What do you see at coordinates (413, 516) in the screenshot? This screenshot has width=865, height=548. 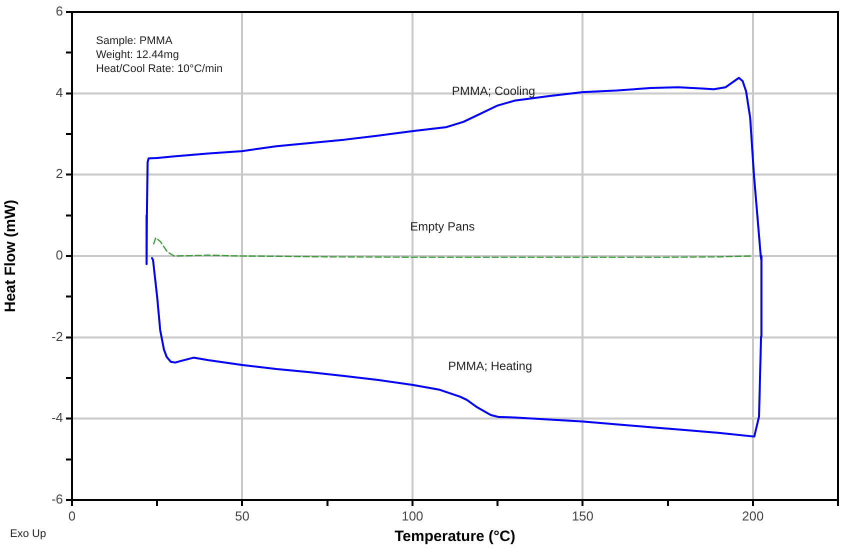 I see `x-tick-label: 100` at bounding box center [413, 516].